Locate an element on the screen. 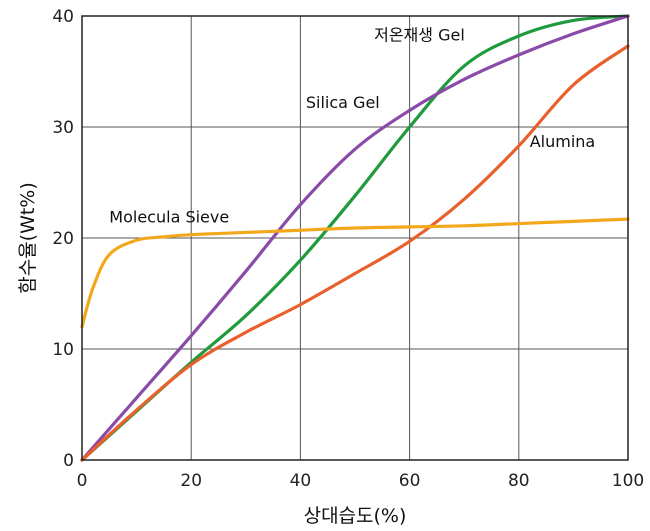 Image resolution: width=650 pixels, height=531 pixels. series-label: Silica Gel is located at coordinates (343, 102).